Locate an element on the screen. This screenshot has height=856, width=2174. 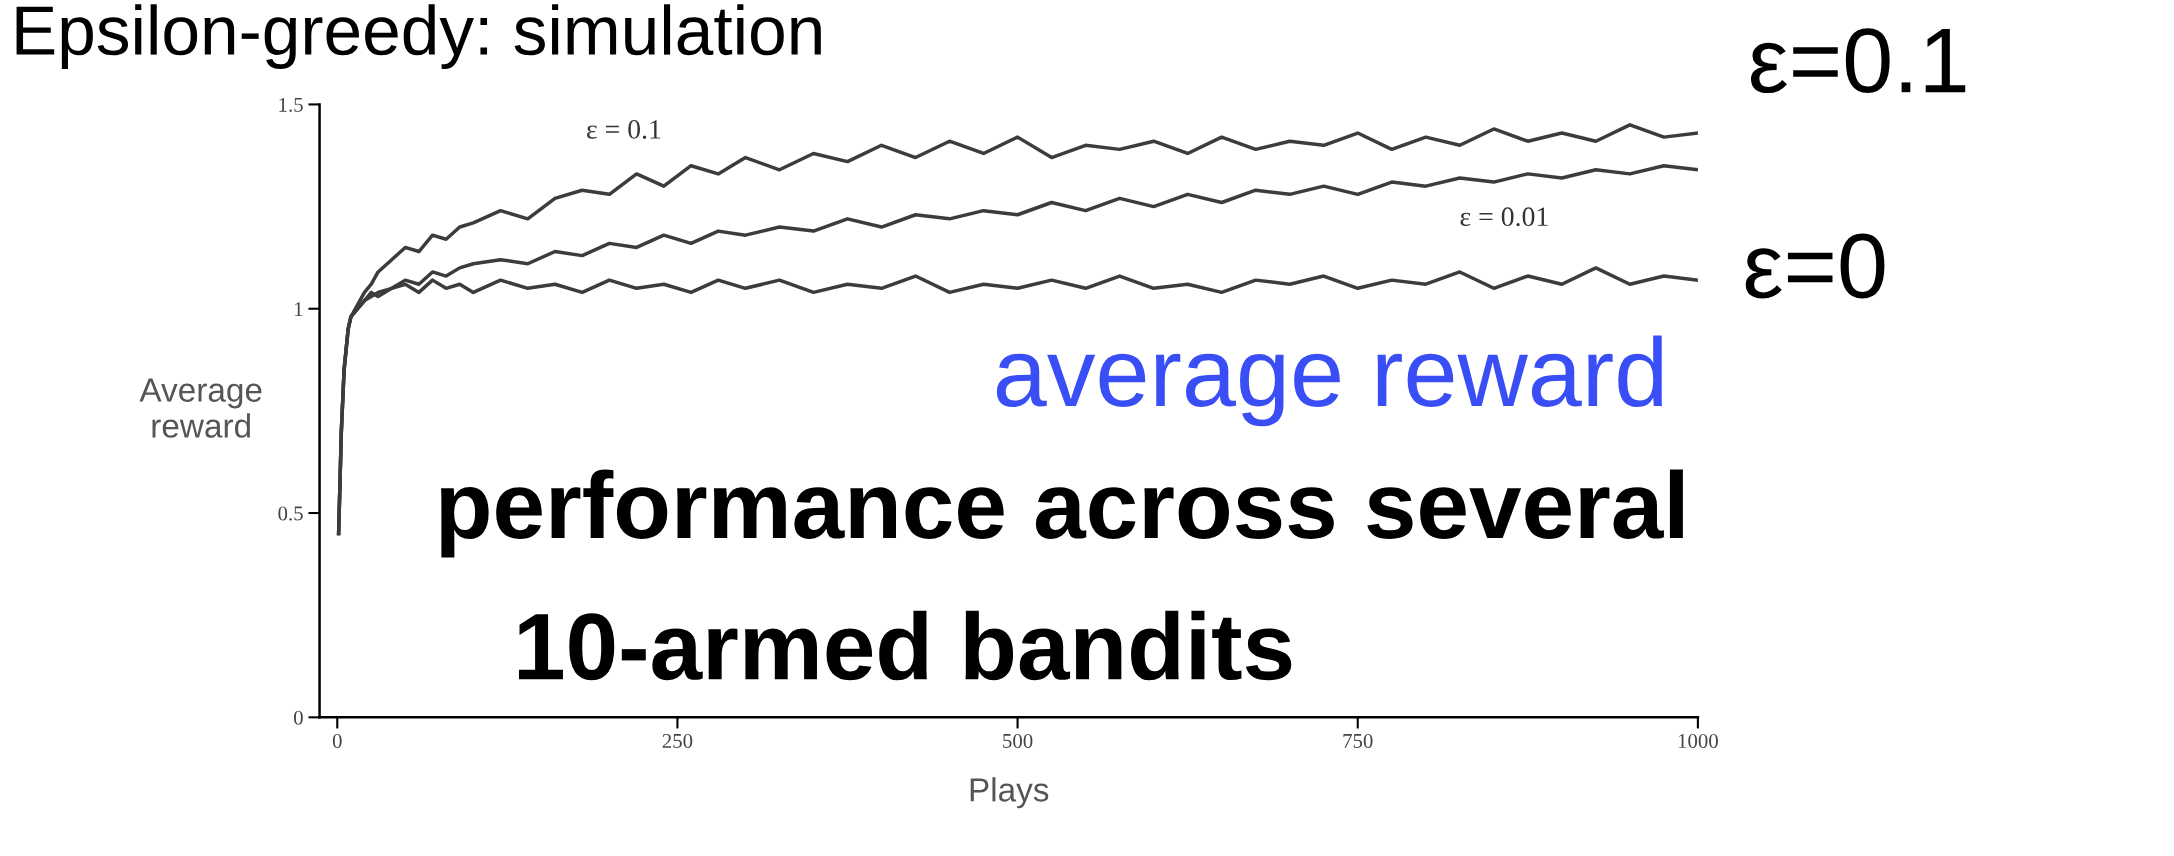
x-axis-title: Plays is located at coordinates (1009, 793).